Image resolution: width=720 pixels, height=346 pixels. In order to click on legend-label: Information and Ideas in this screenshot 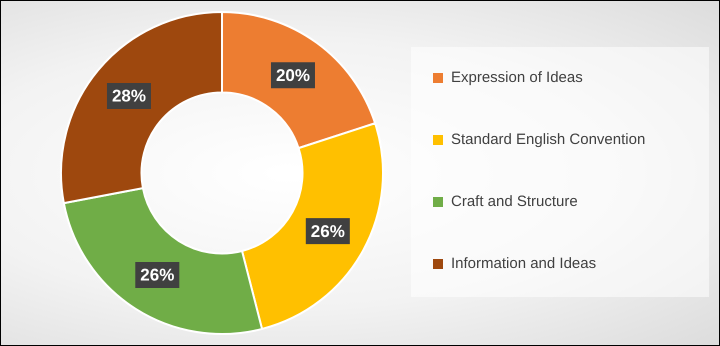, I will do `click(523, 263)`.